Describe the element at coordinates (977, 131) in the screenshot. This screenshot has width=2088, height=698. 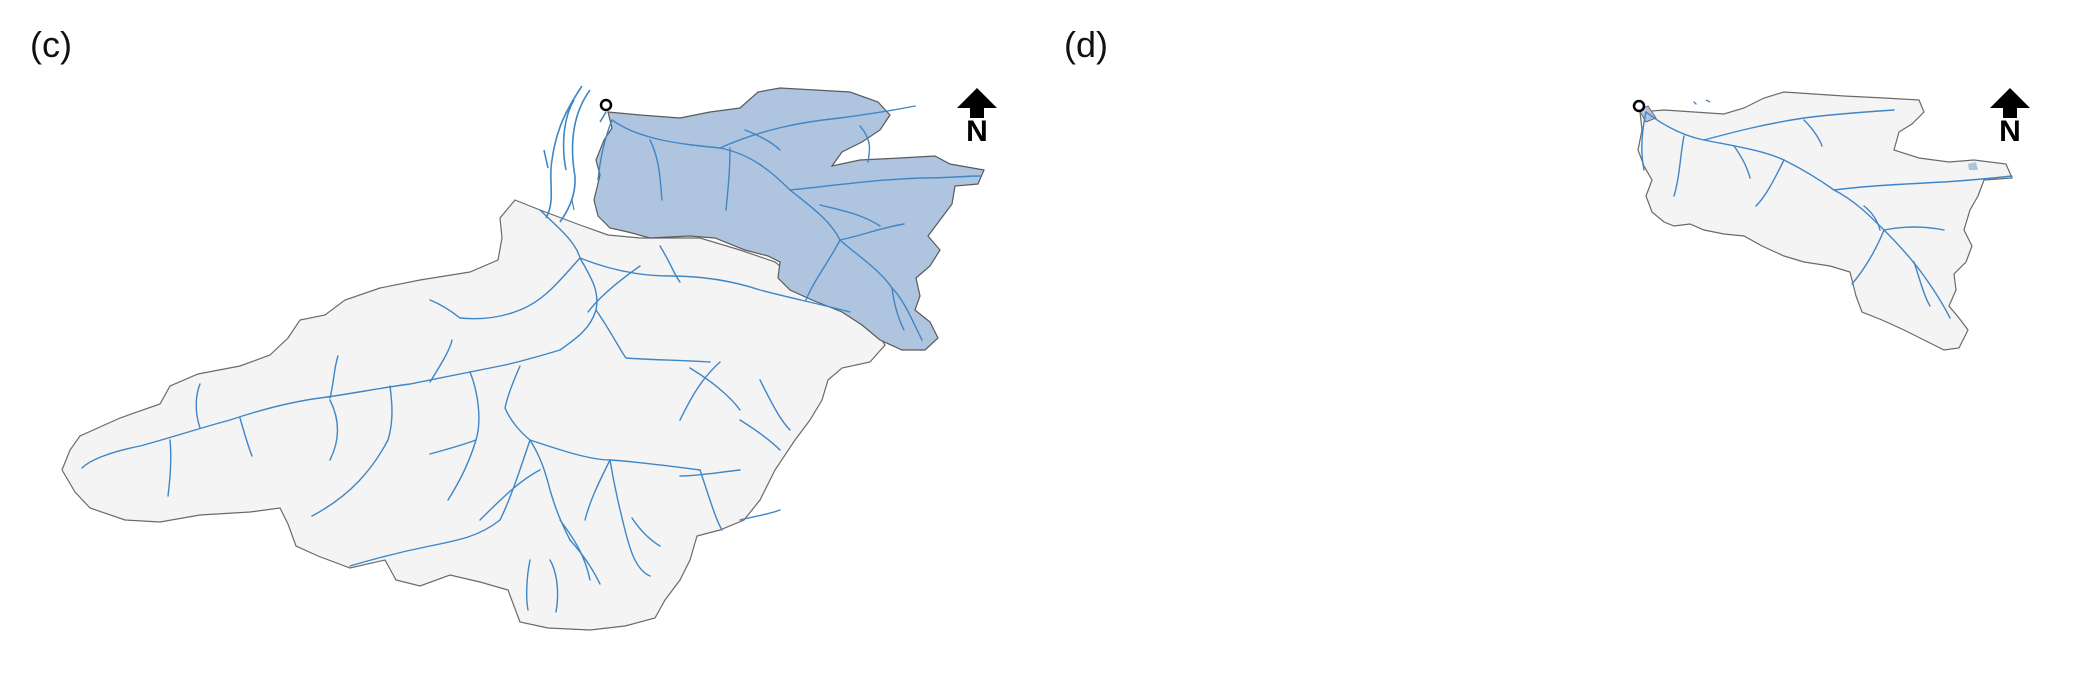
I see `north-label-c: N` at that location.